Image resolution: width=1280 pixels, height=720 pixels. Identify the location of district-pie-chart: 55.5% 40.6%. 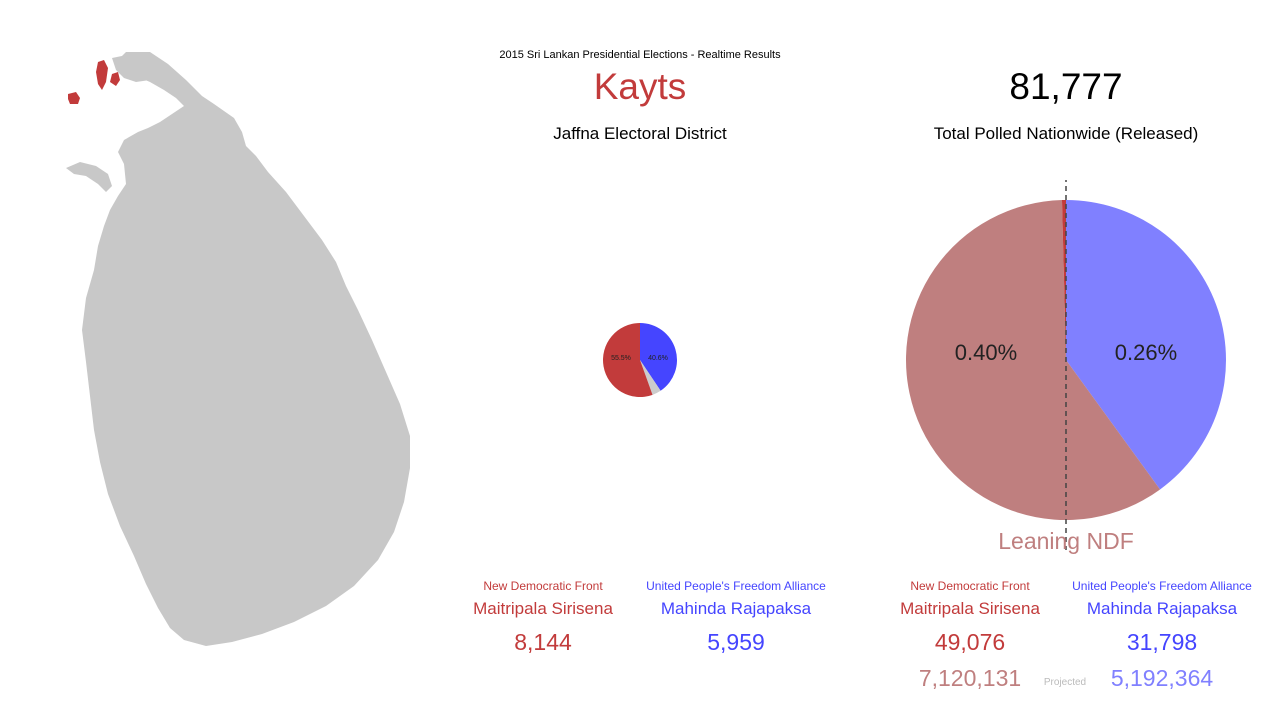
(640, 360).